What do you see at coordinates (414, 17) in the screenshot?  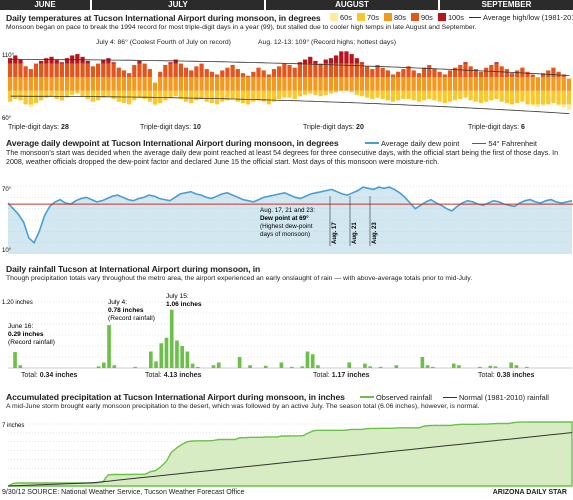 I see `legend-swatch-90s` at bounding box center [414, 17].